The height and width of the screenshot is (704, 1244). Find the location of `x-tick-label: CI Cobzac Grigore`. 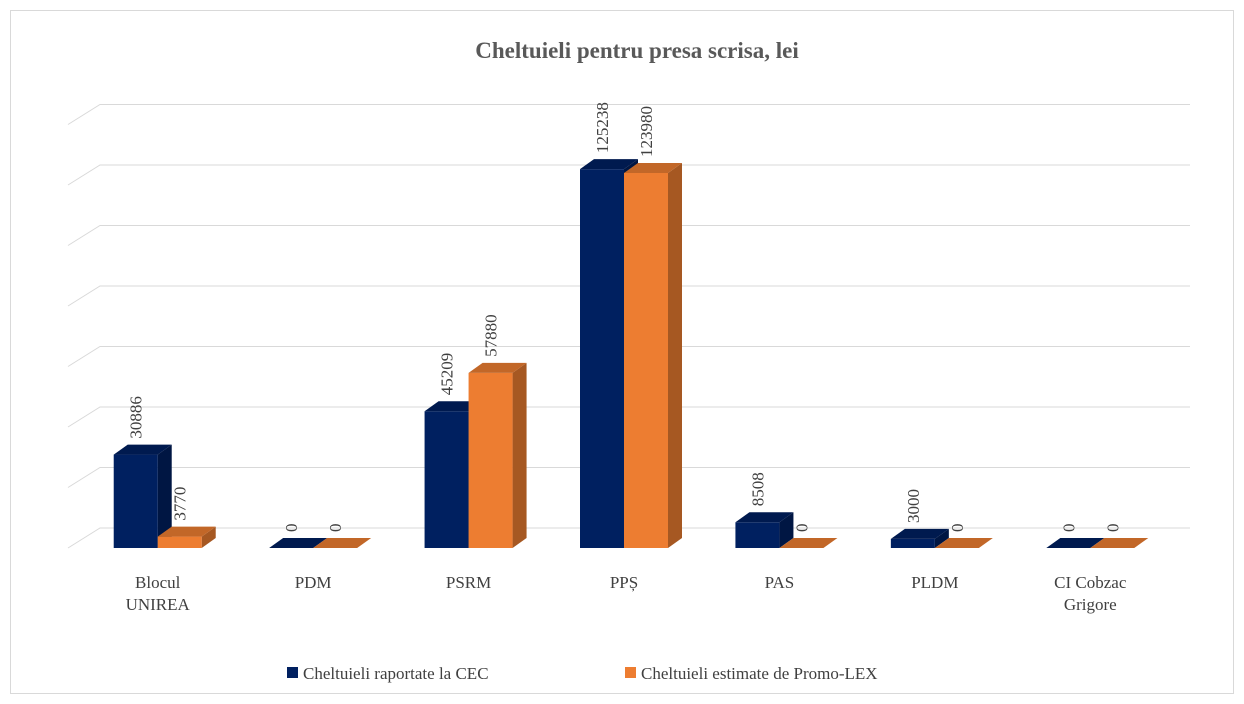

x-tick-label: CI Cobzac Grigore is located at coordinates (1090, 593).